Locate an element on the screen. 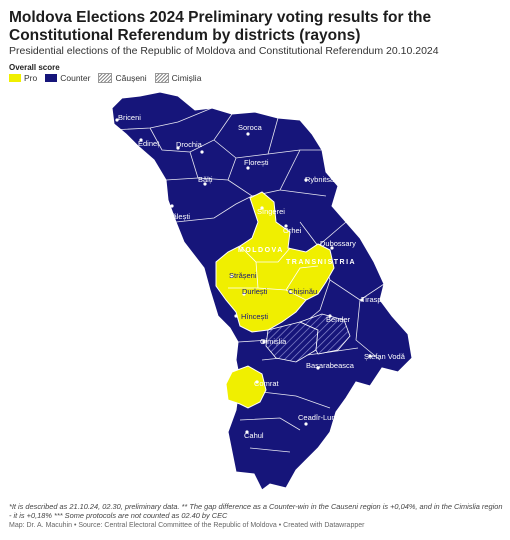 The height and width of the screenshot is (540, 510). label-cimislia: Cimișlia is located at coordinates (273, 341).